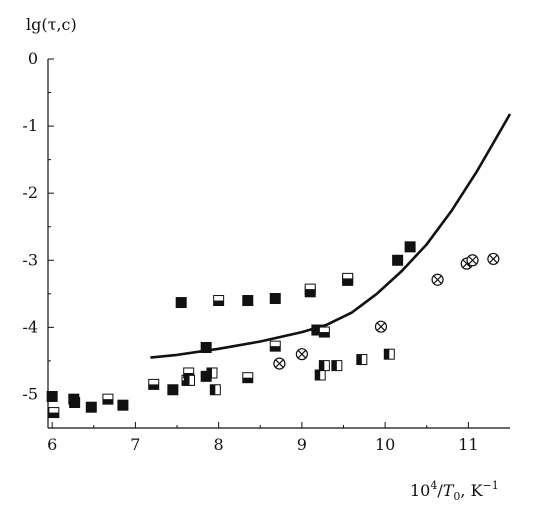 The height and width of the screenshot is (515, 539). Describe the element at coordinates (30, 259) in the screenshot. I see `y-tick-label: -3` at that location.